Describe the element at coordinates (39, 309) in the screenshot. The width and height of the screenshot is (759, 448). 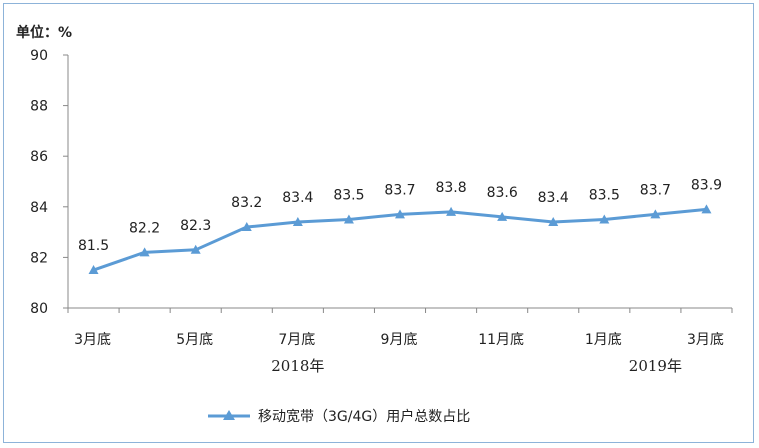
I see `y-tick-label: 80` at that location.